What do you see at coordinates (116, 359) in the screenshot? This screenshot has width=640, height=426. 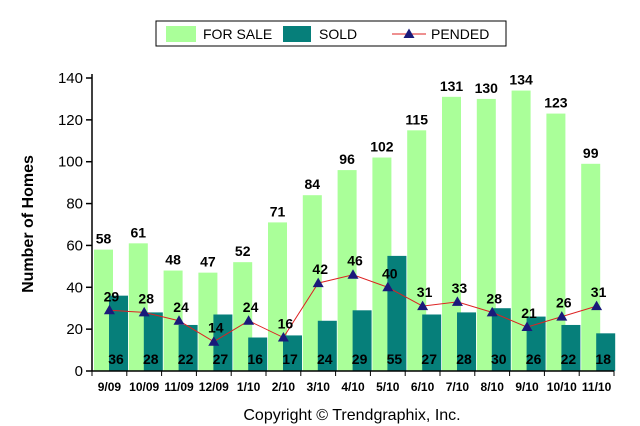 I see `sold-value-label: 36` at bounding box center [116, 359].